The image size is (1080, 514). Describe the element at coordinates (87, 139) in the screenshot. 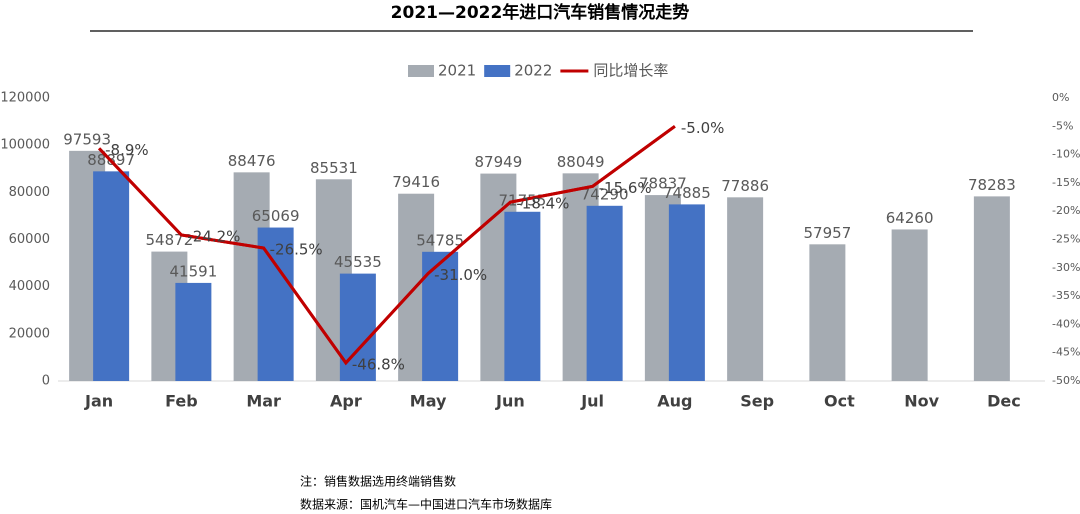

I see `bar-value-label: 97593` at that location.